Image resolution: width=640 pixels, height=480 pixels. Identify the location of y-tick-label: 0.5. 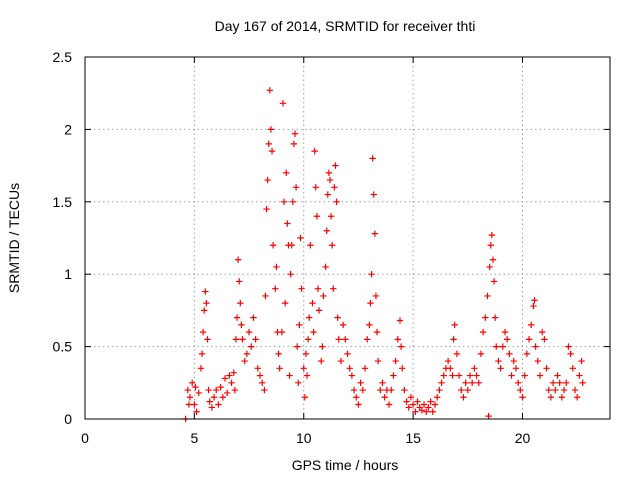
(63, 347).